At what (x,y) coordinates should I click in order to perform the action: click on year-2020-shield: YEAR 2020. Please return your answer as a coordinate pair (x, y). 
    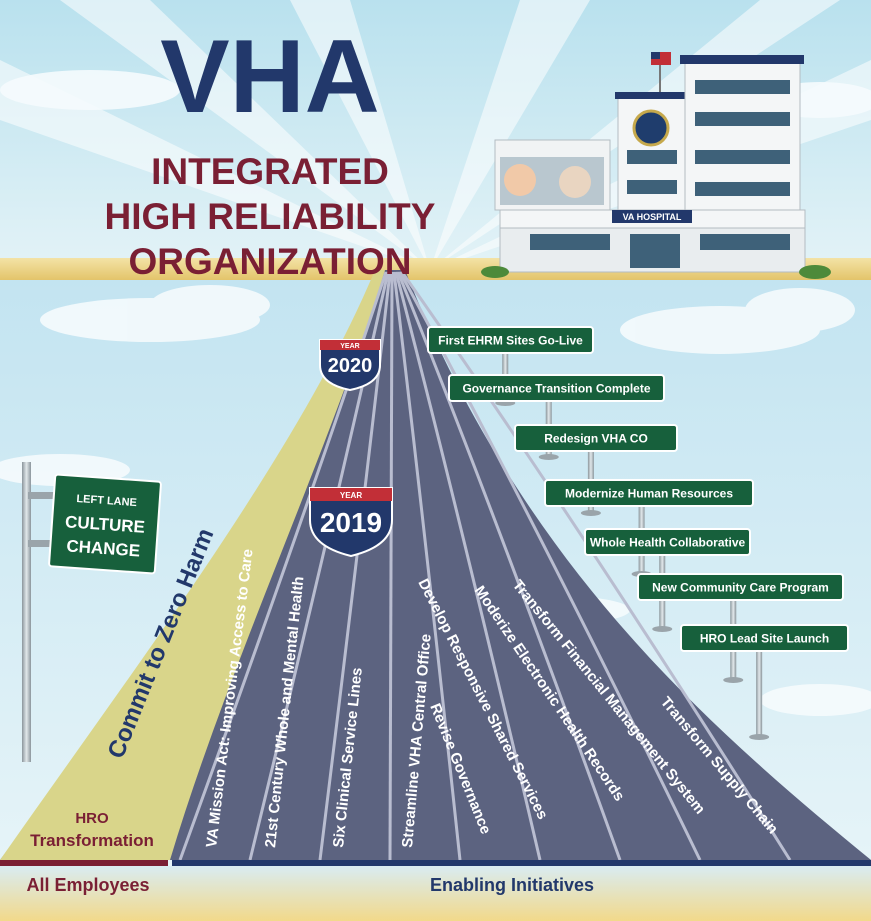
    Looking at the image, I should click on (350, 365).